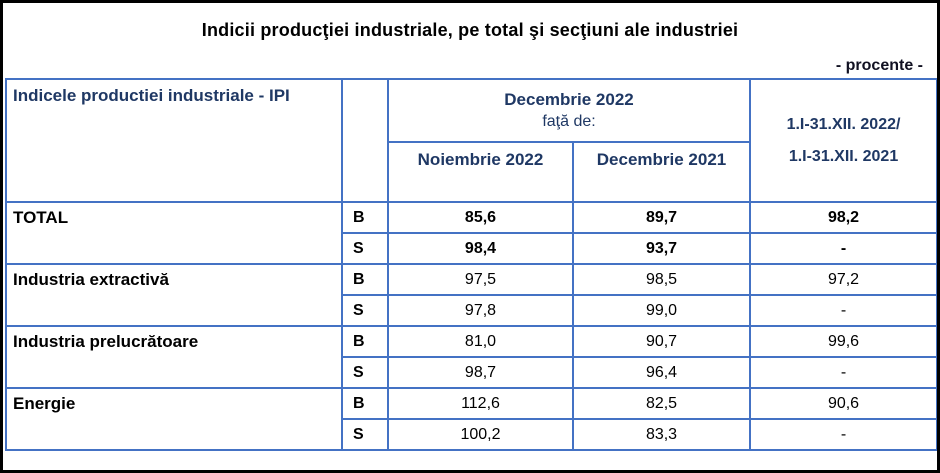 This screenshot has width=940, height=473. Describe the element at coordinates (843, 156) in the screenshot. I see `header-annual-line2: 1.I-31.XII. 2021` at that location.